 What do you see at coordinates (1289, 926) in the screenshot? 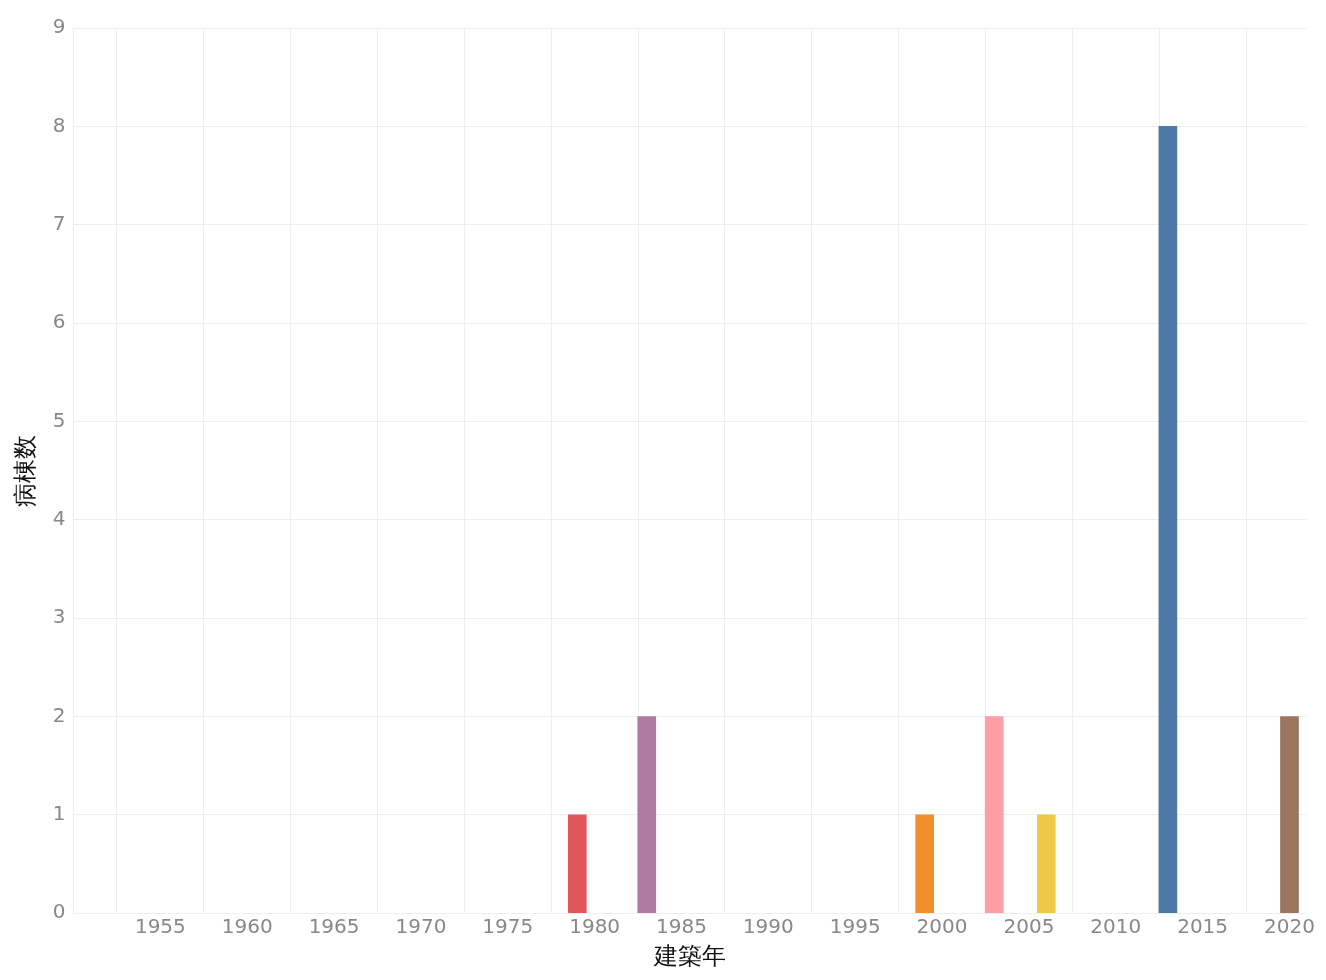
I see `x-tick-label: 2020` at bounding box center [1289, 926].